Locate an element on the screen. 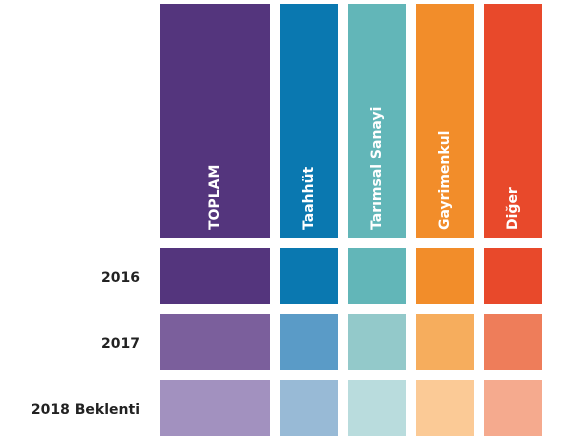  column-label: Taahhüt is located at coordinates (309, 198).